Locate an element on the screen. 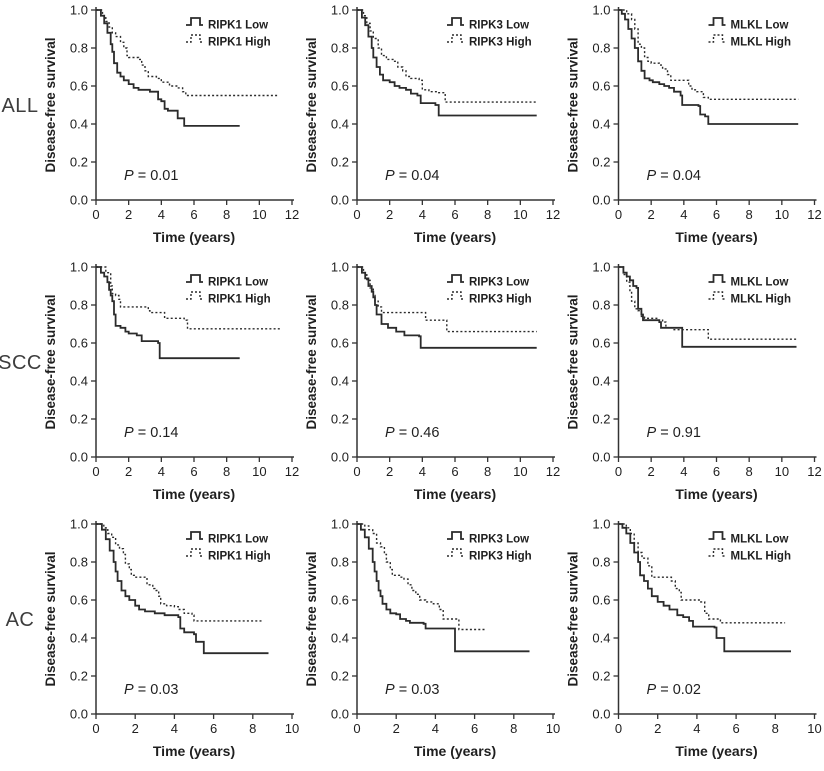 The width and height of the screenshot is (824, 771). svg-text: P = 0.91 is located at coordinates (674, 433).